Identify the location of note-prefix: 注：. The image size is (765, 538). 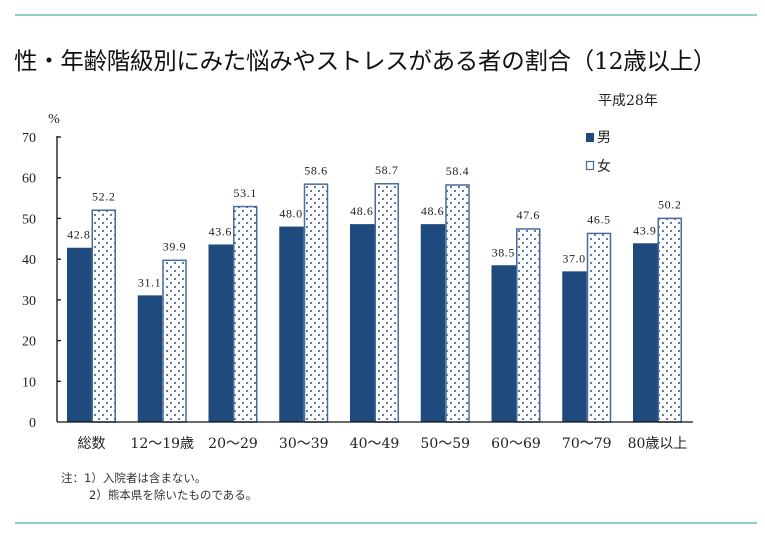
(72, 478).